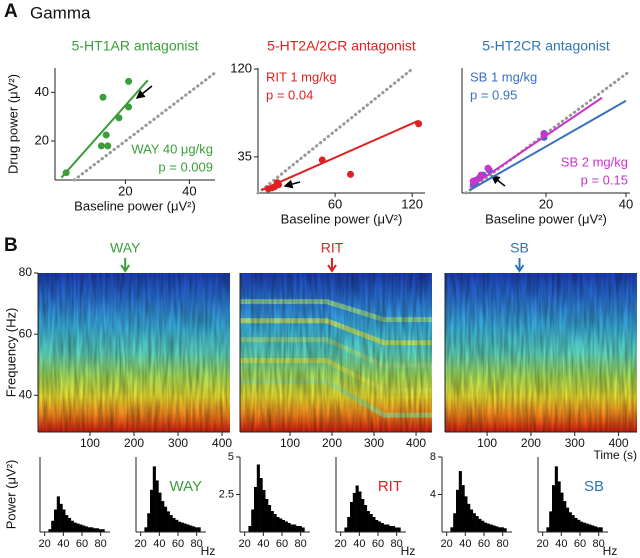  Describe the element at coordinates (125, 268) in the screenshot. I see `event-arrowhead` at that location.